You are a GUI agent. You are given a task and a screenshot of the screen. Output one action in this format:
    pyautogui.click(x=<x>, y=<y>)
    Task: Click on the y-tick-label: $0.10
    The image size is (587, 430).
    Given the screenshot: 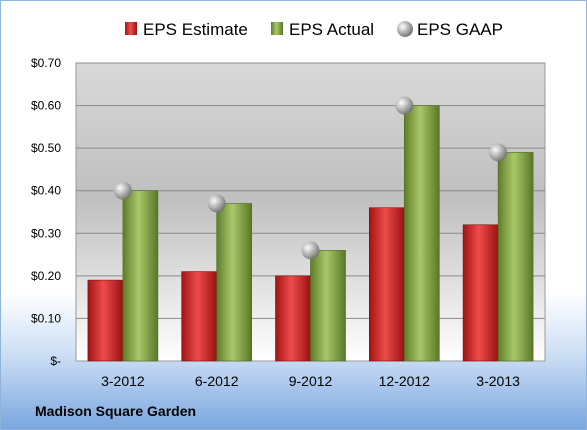 What is the action you would take?
    pyautogui.click(x=46, y=318)
    